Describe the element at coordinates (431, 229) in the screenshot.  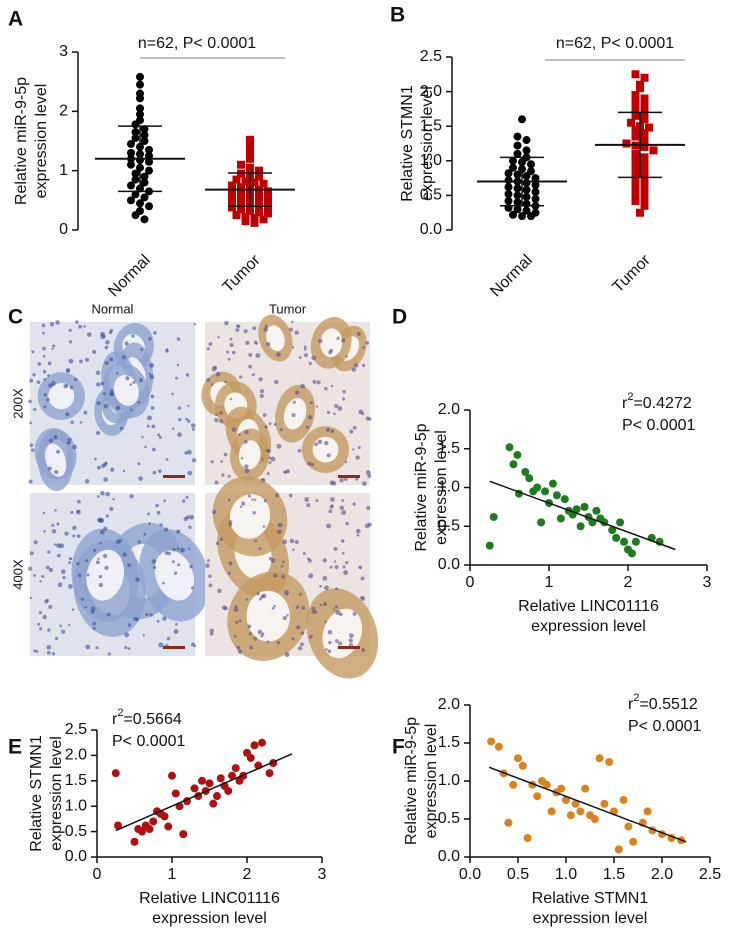
I see `y-tick-label: 0.0` at that location.